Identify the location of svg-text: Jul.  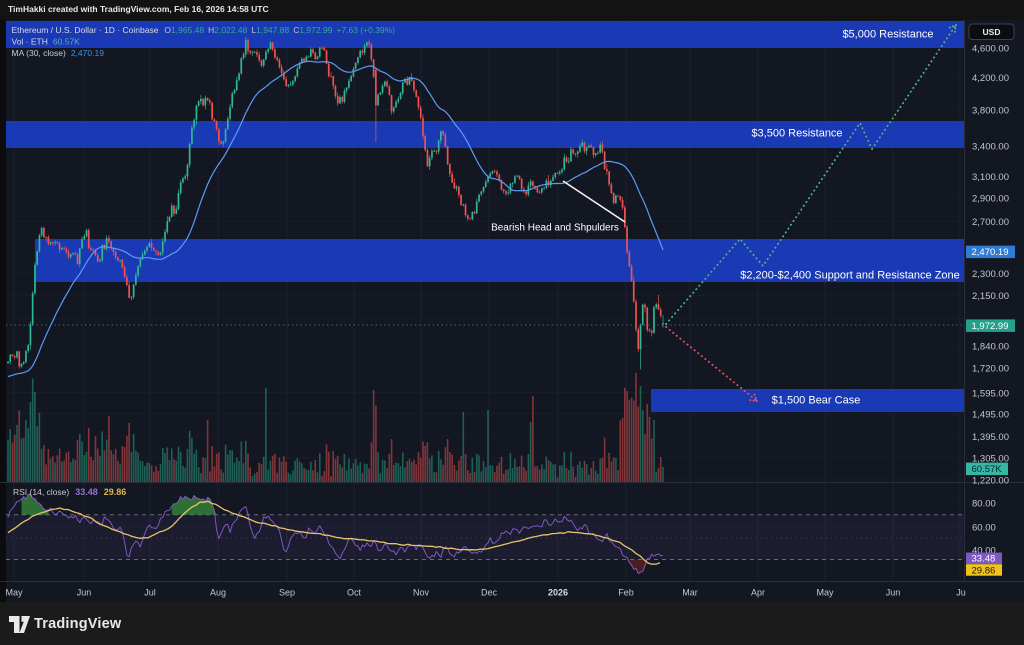
(150, 593).